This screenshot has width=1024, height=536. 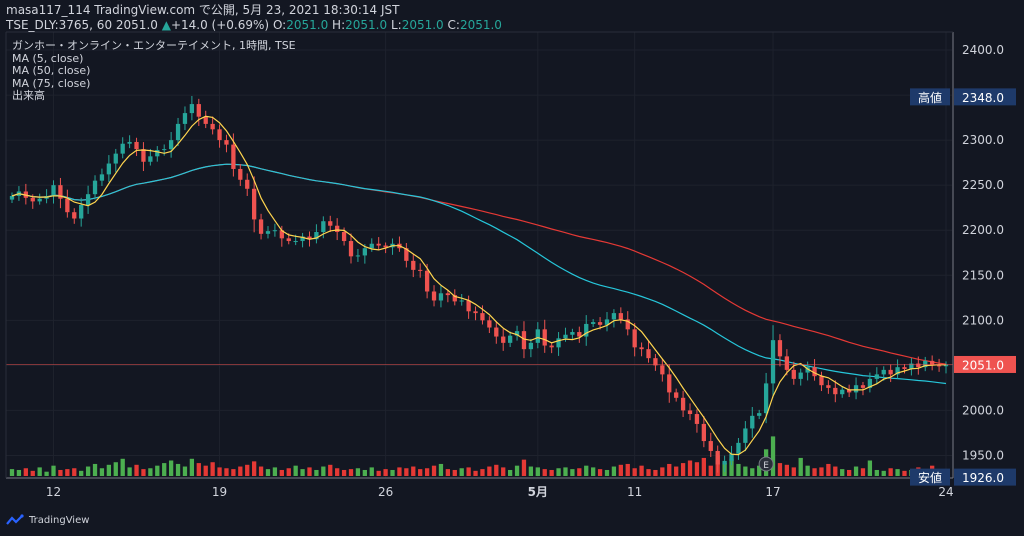 I want to click on legend-ma5: MA (5, close), so click(x=48, y=58).